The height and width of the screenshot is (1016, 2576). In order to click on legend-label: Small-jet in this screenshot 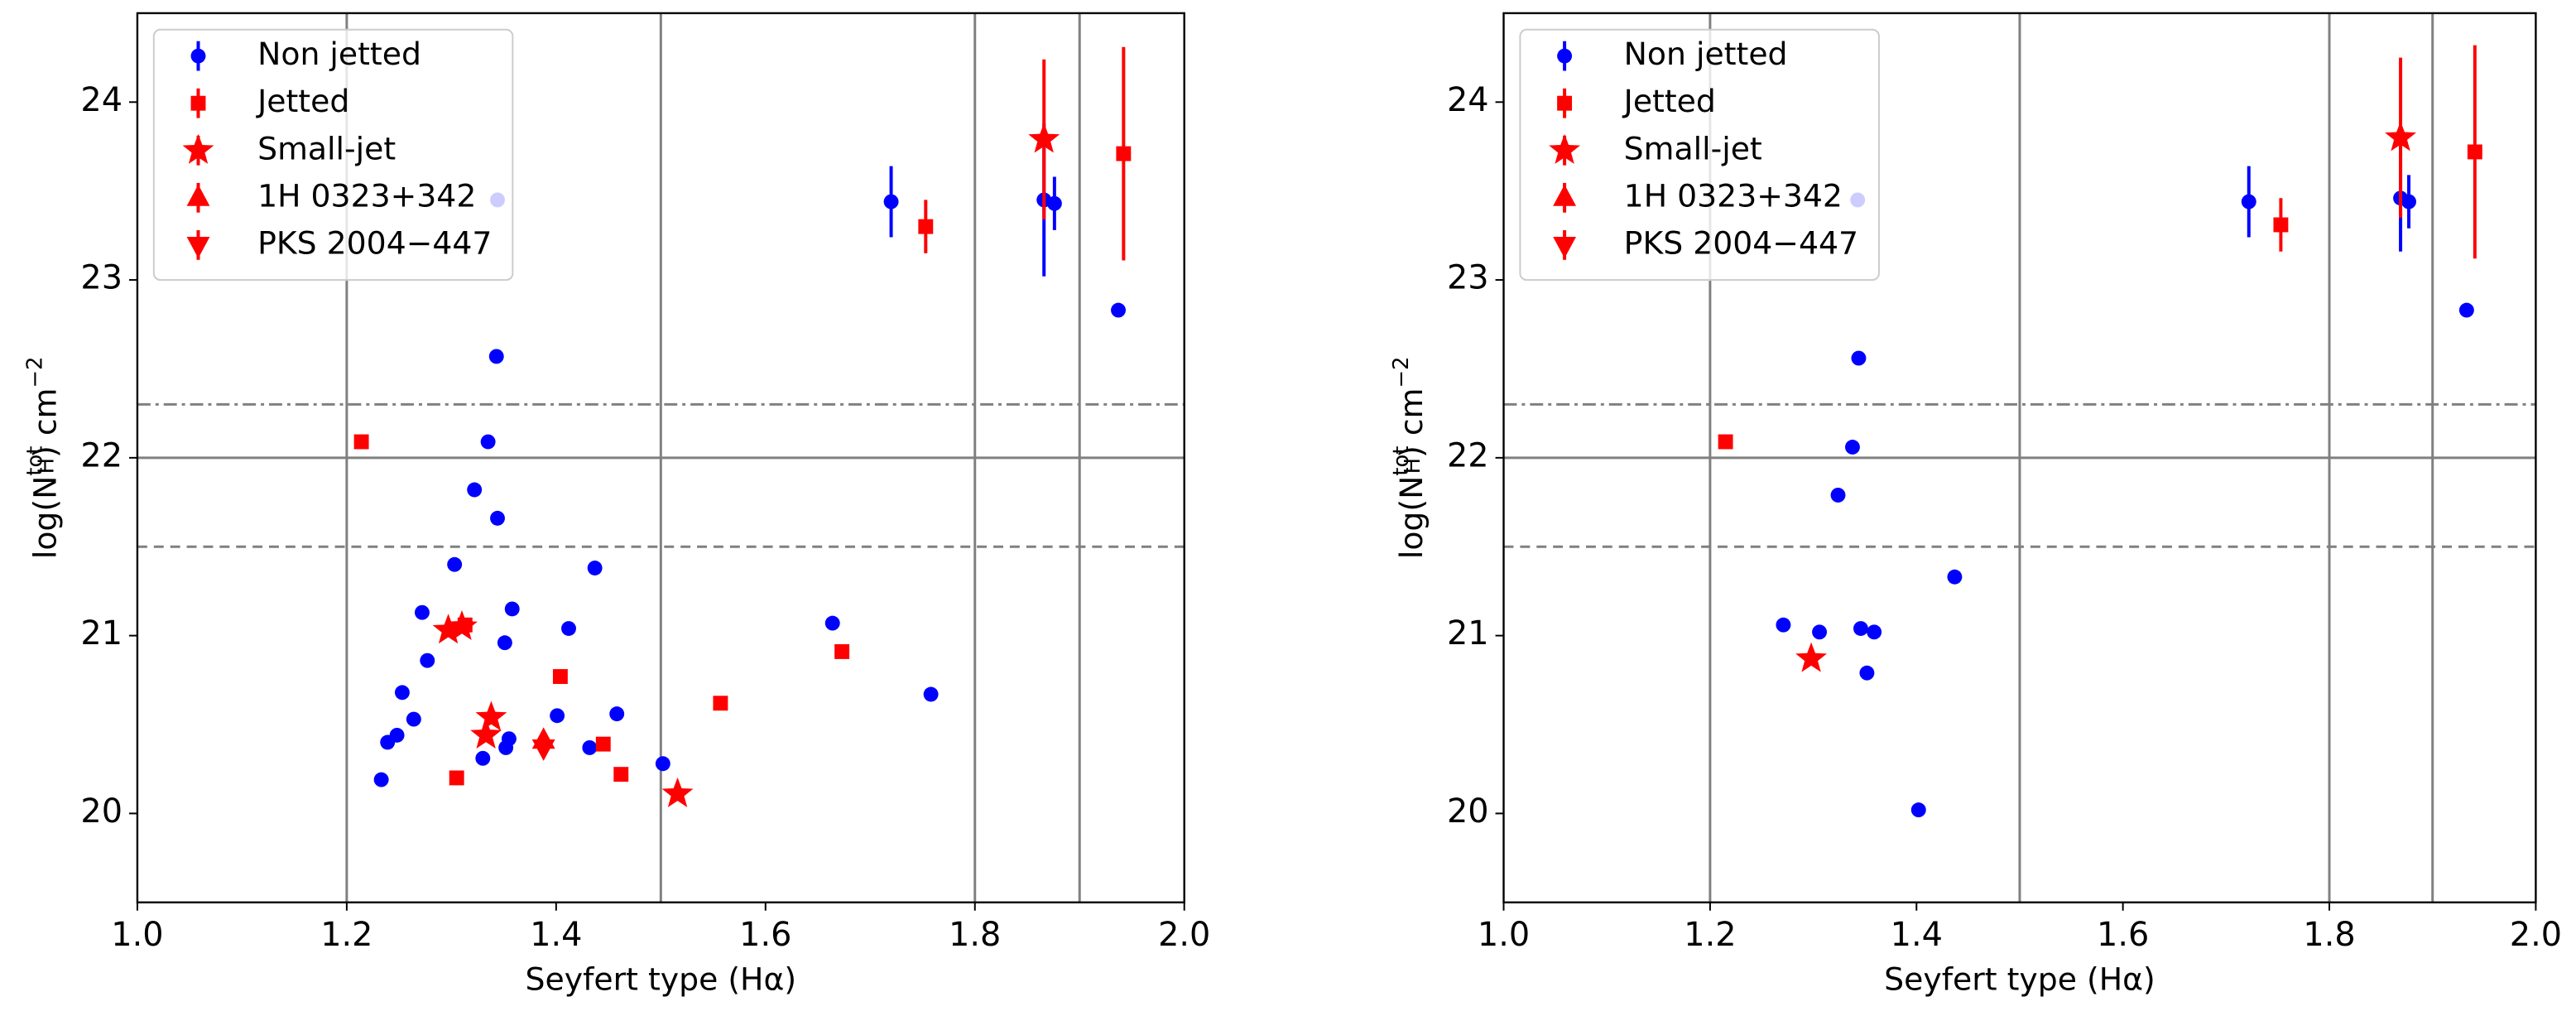, I will do `click(1693, 148)`.